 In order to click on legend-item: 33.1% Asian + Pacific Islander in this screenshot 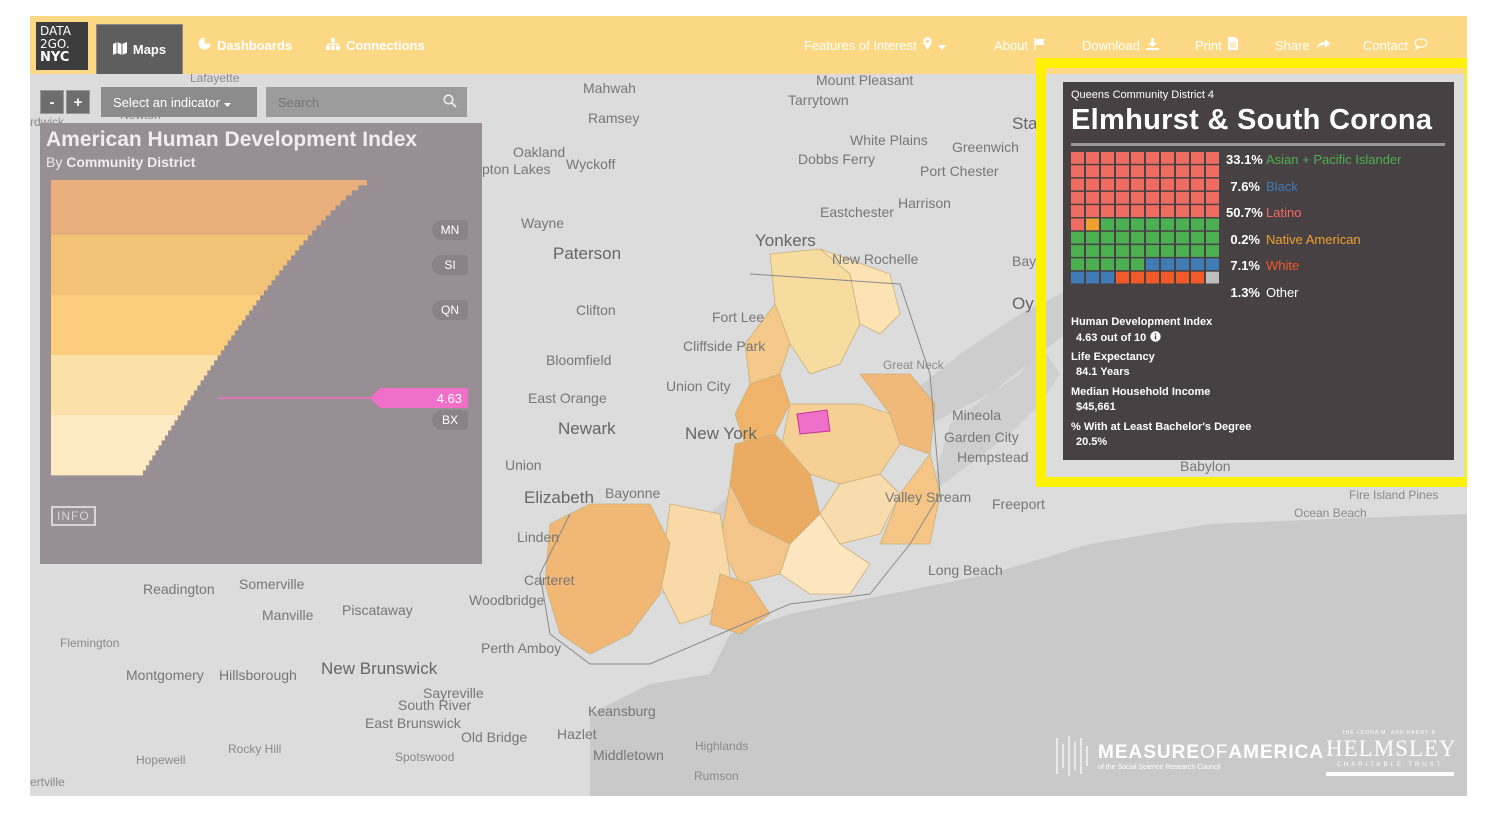, I will do `click(1313, 159)`.